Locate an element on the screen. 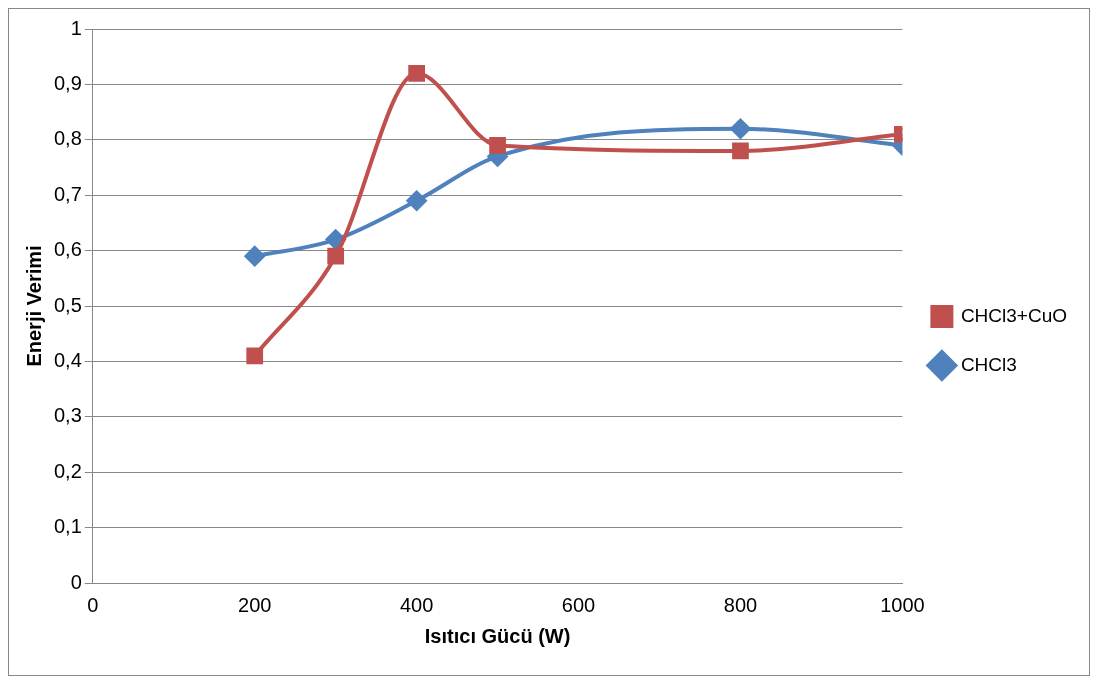 This screenshot has height=684, width=1098. y-tick-label: 0,6 is located at coordinates (67, 249).